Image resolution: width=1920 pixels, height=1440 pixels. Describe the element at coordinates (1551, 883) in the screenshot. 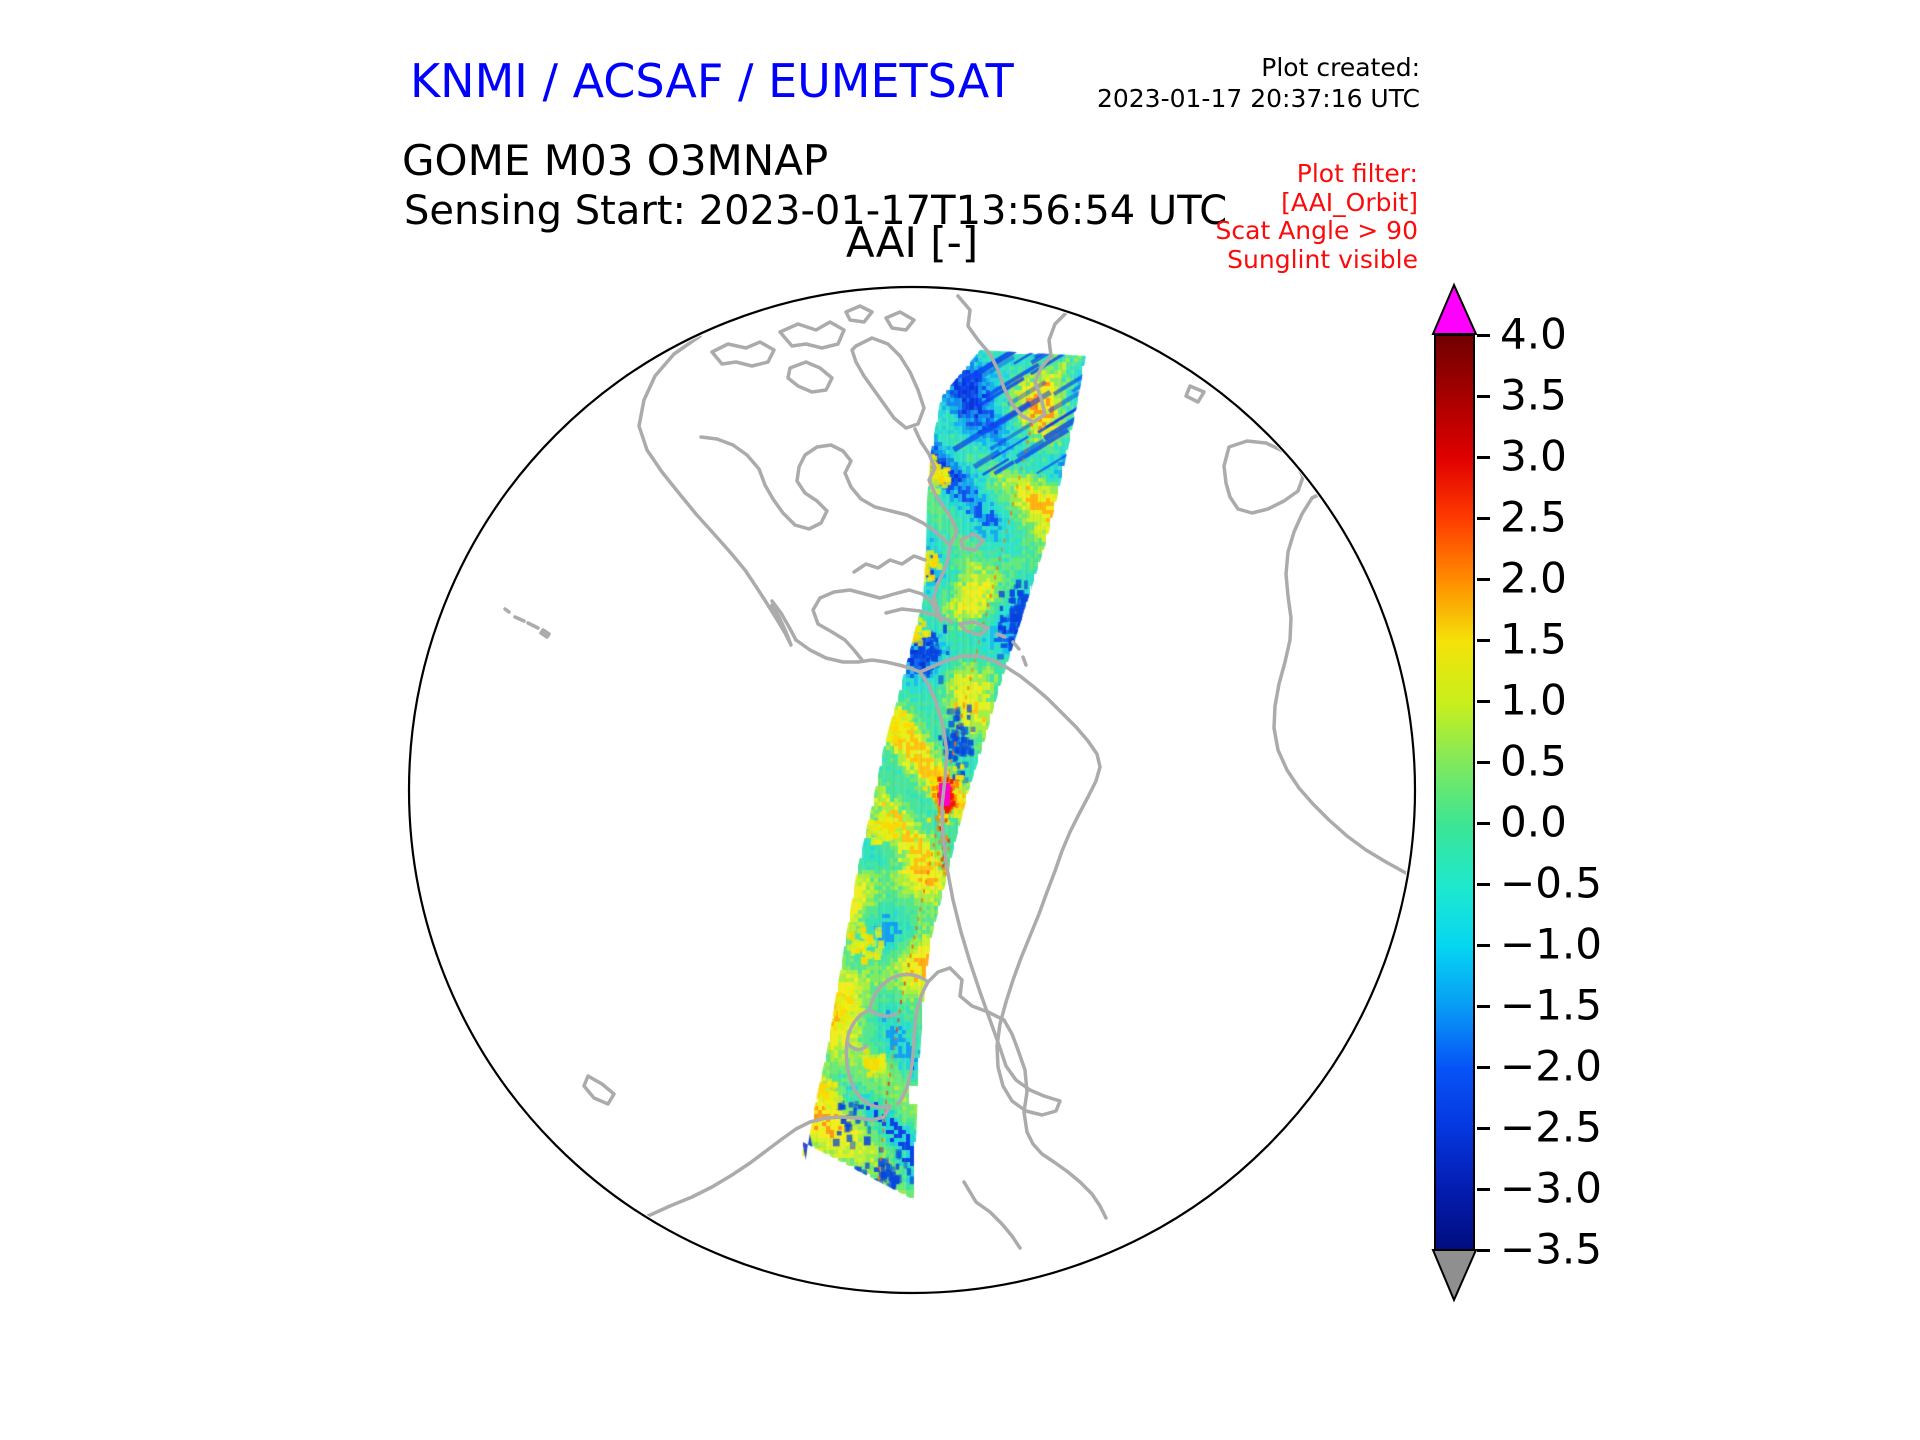

I see `colorbar-tick-label: −0.5` at that location.